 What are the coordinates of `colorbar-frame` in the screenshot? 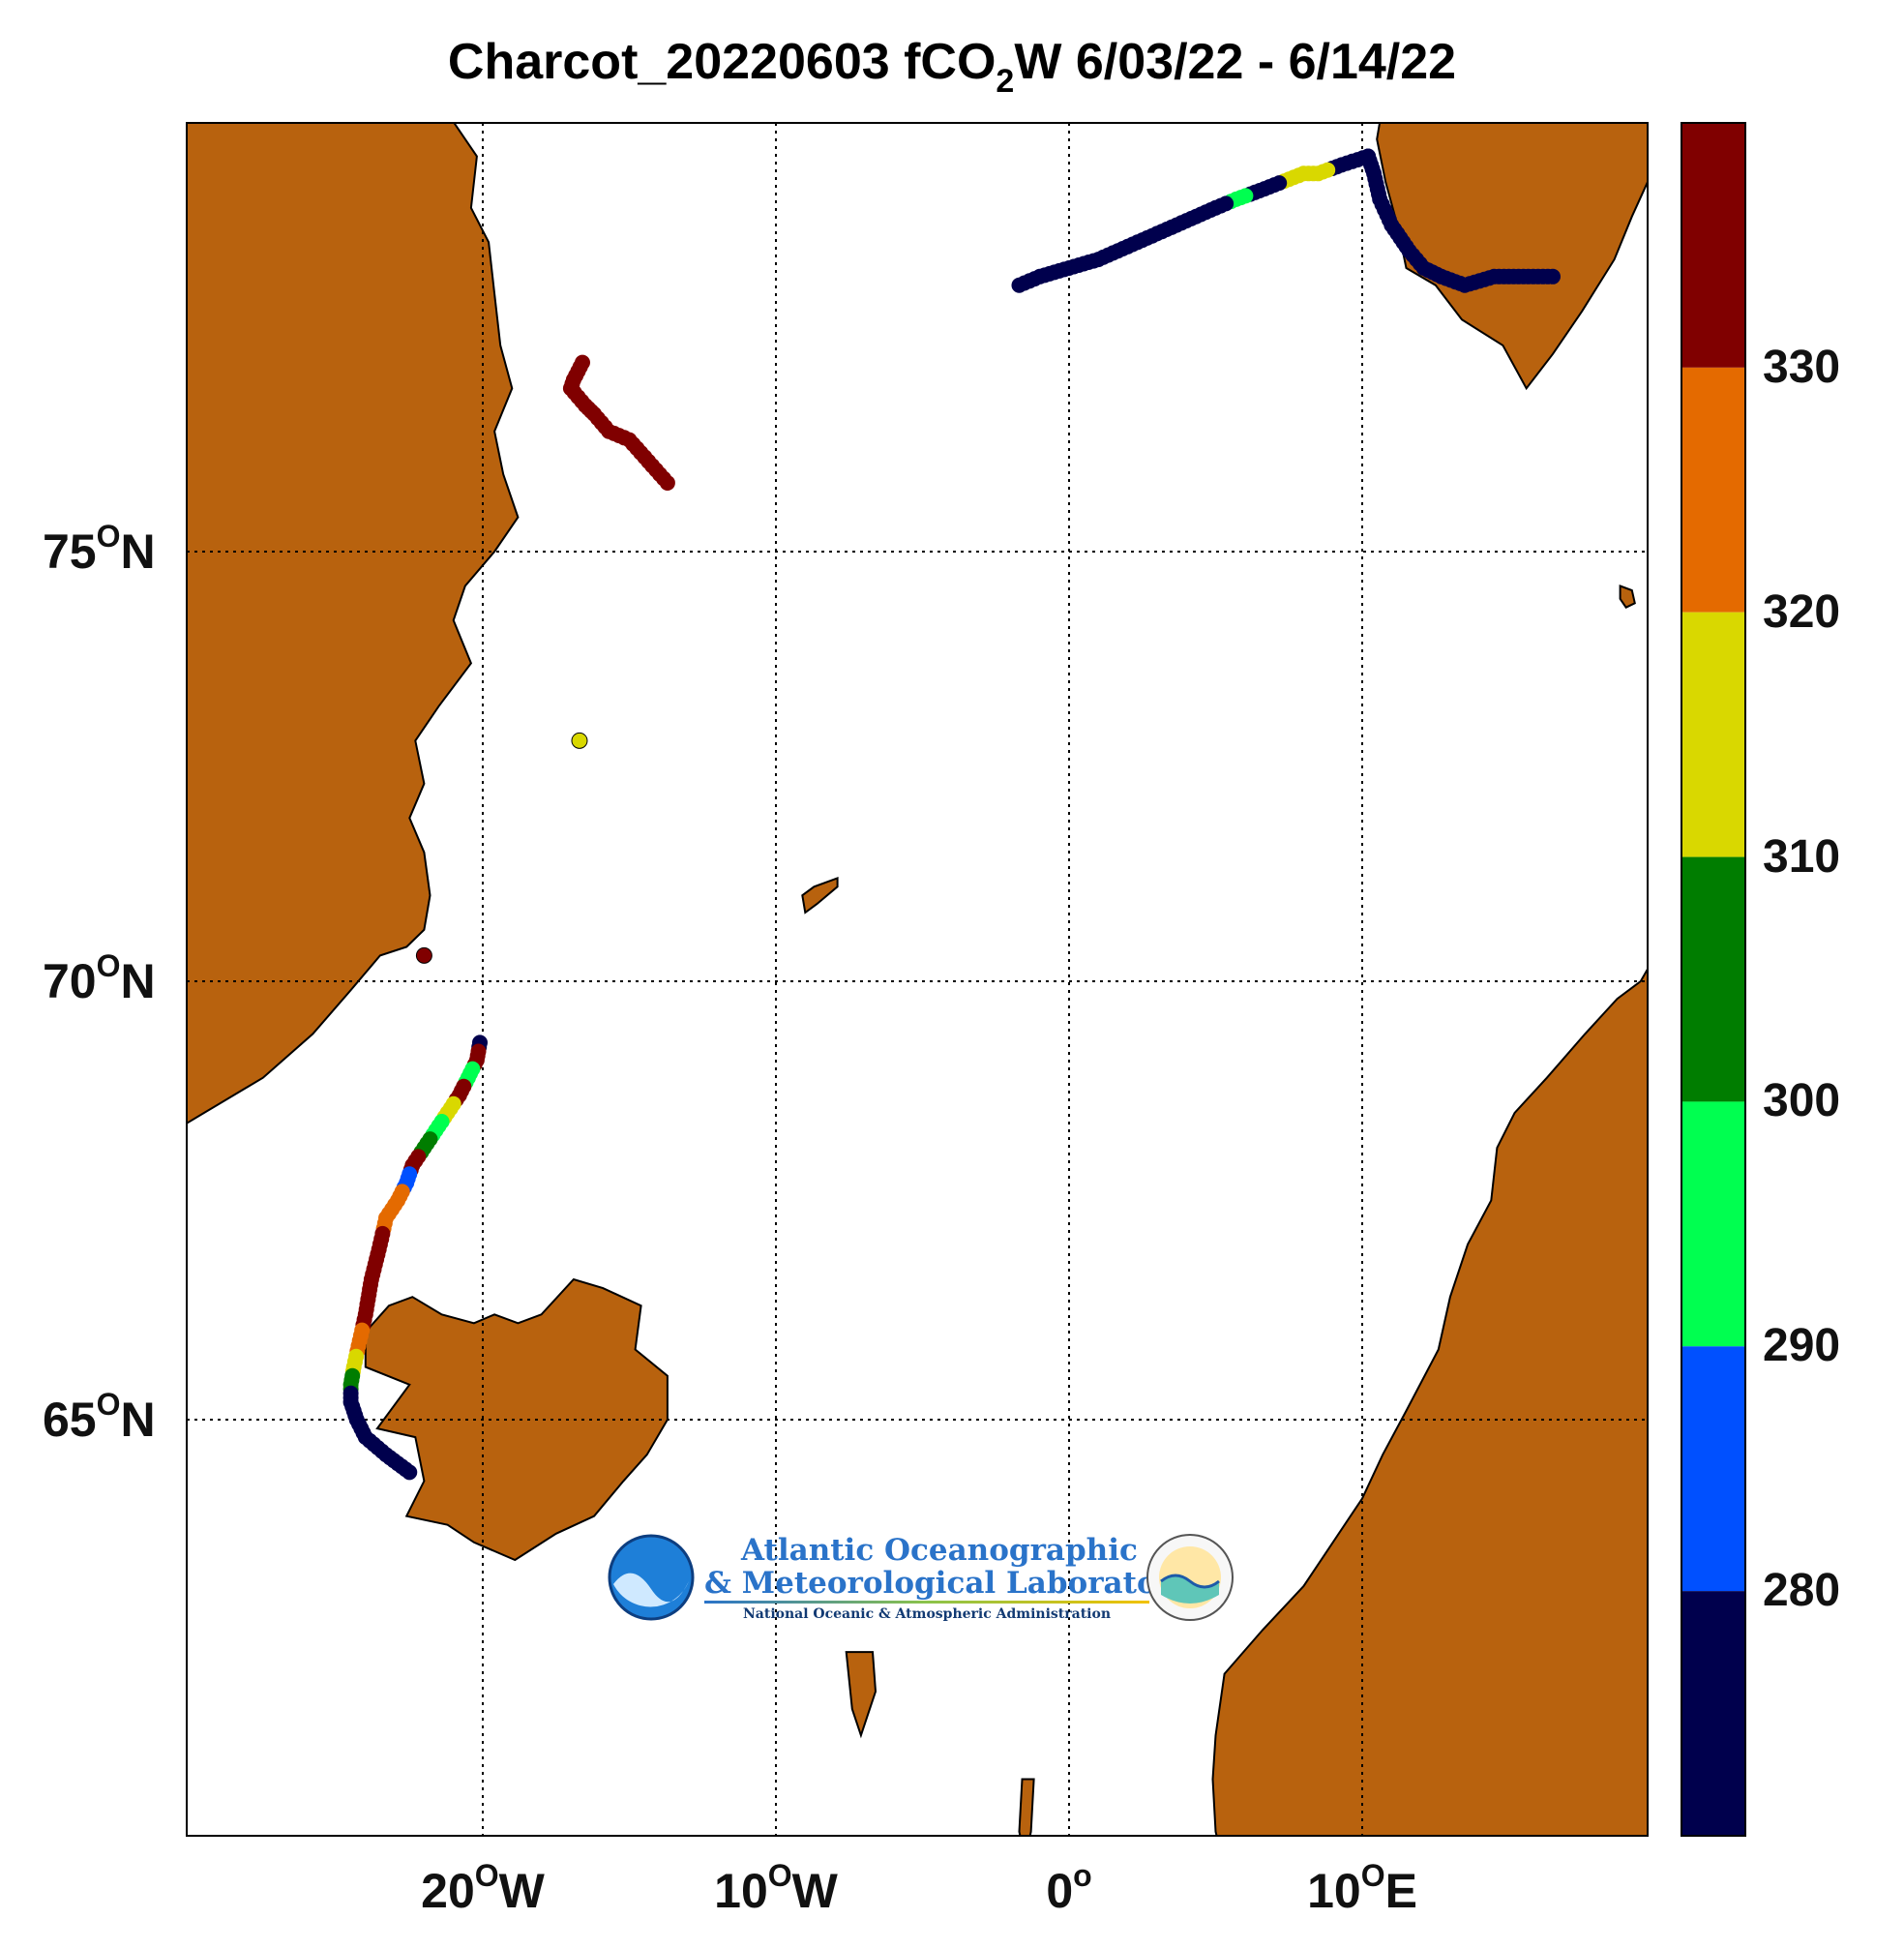 It's located at (1714, 979).